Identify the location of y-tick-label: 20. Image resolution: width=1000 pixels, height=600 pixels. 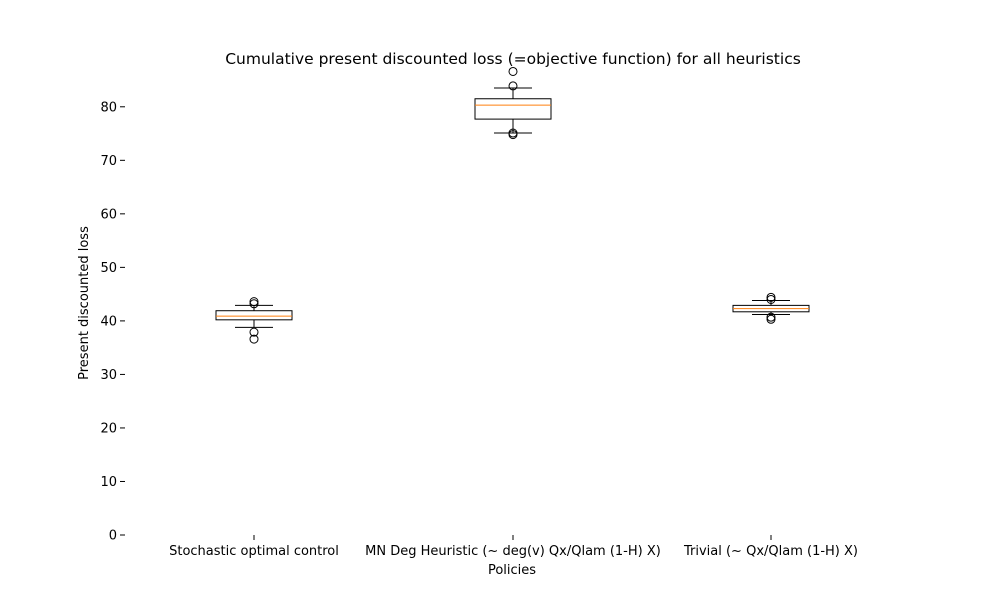
(108, 428).